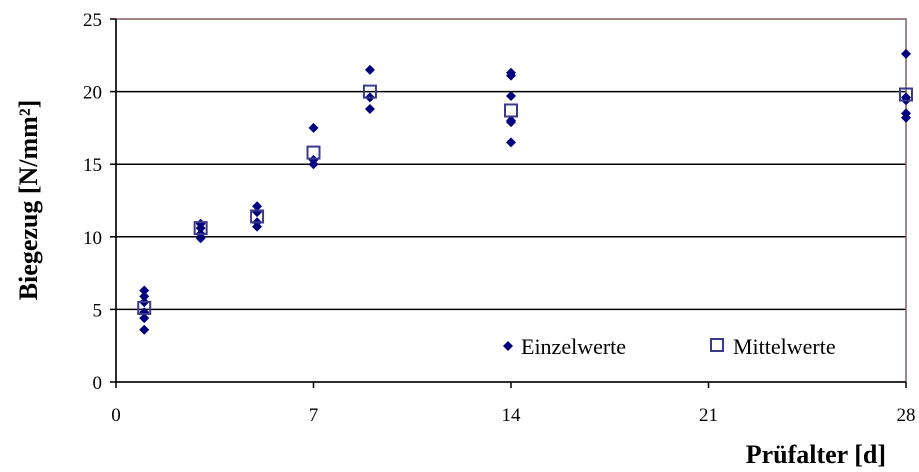  Describe the element at coordinates (92, 238) in the screenshot. I see `y-tick-label: 10` at that location.